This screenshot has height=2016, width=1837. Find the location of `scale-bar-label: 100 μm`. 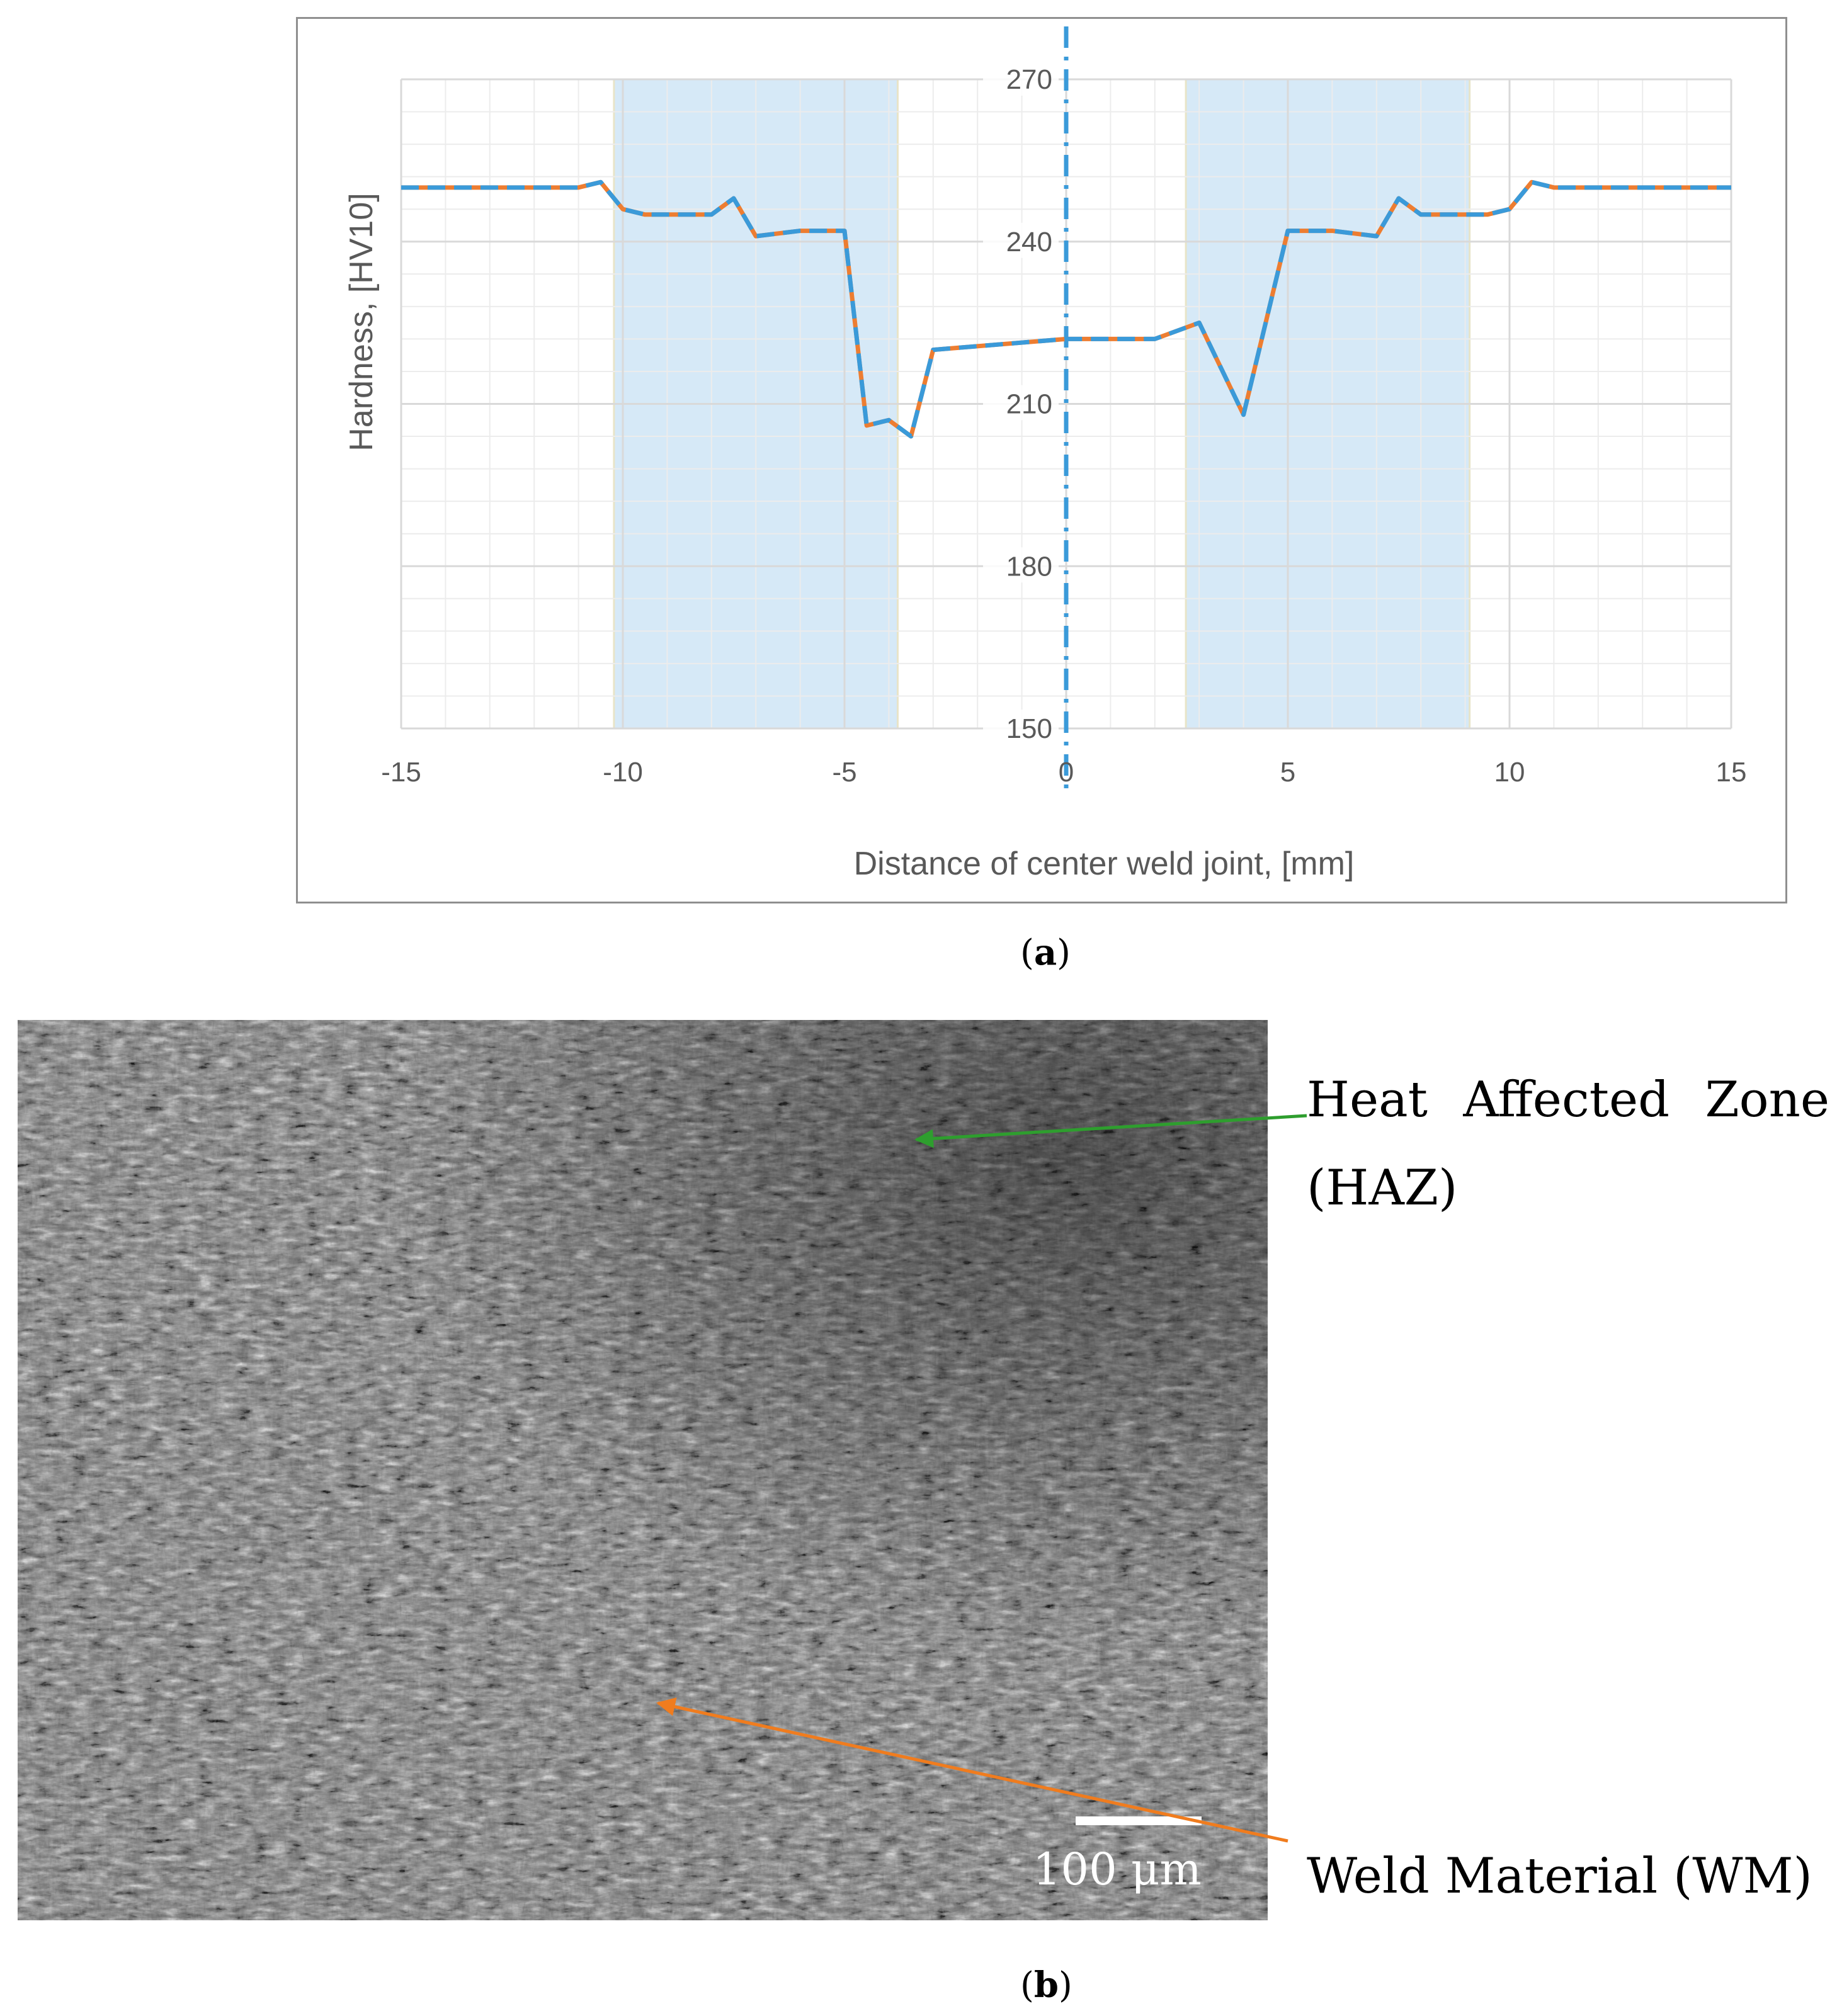

scale-bar-label: 100 μm is located at coordinates (1117, 1869).